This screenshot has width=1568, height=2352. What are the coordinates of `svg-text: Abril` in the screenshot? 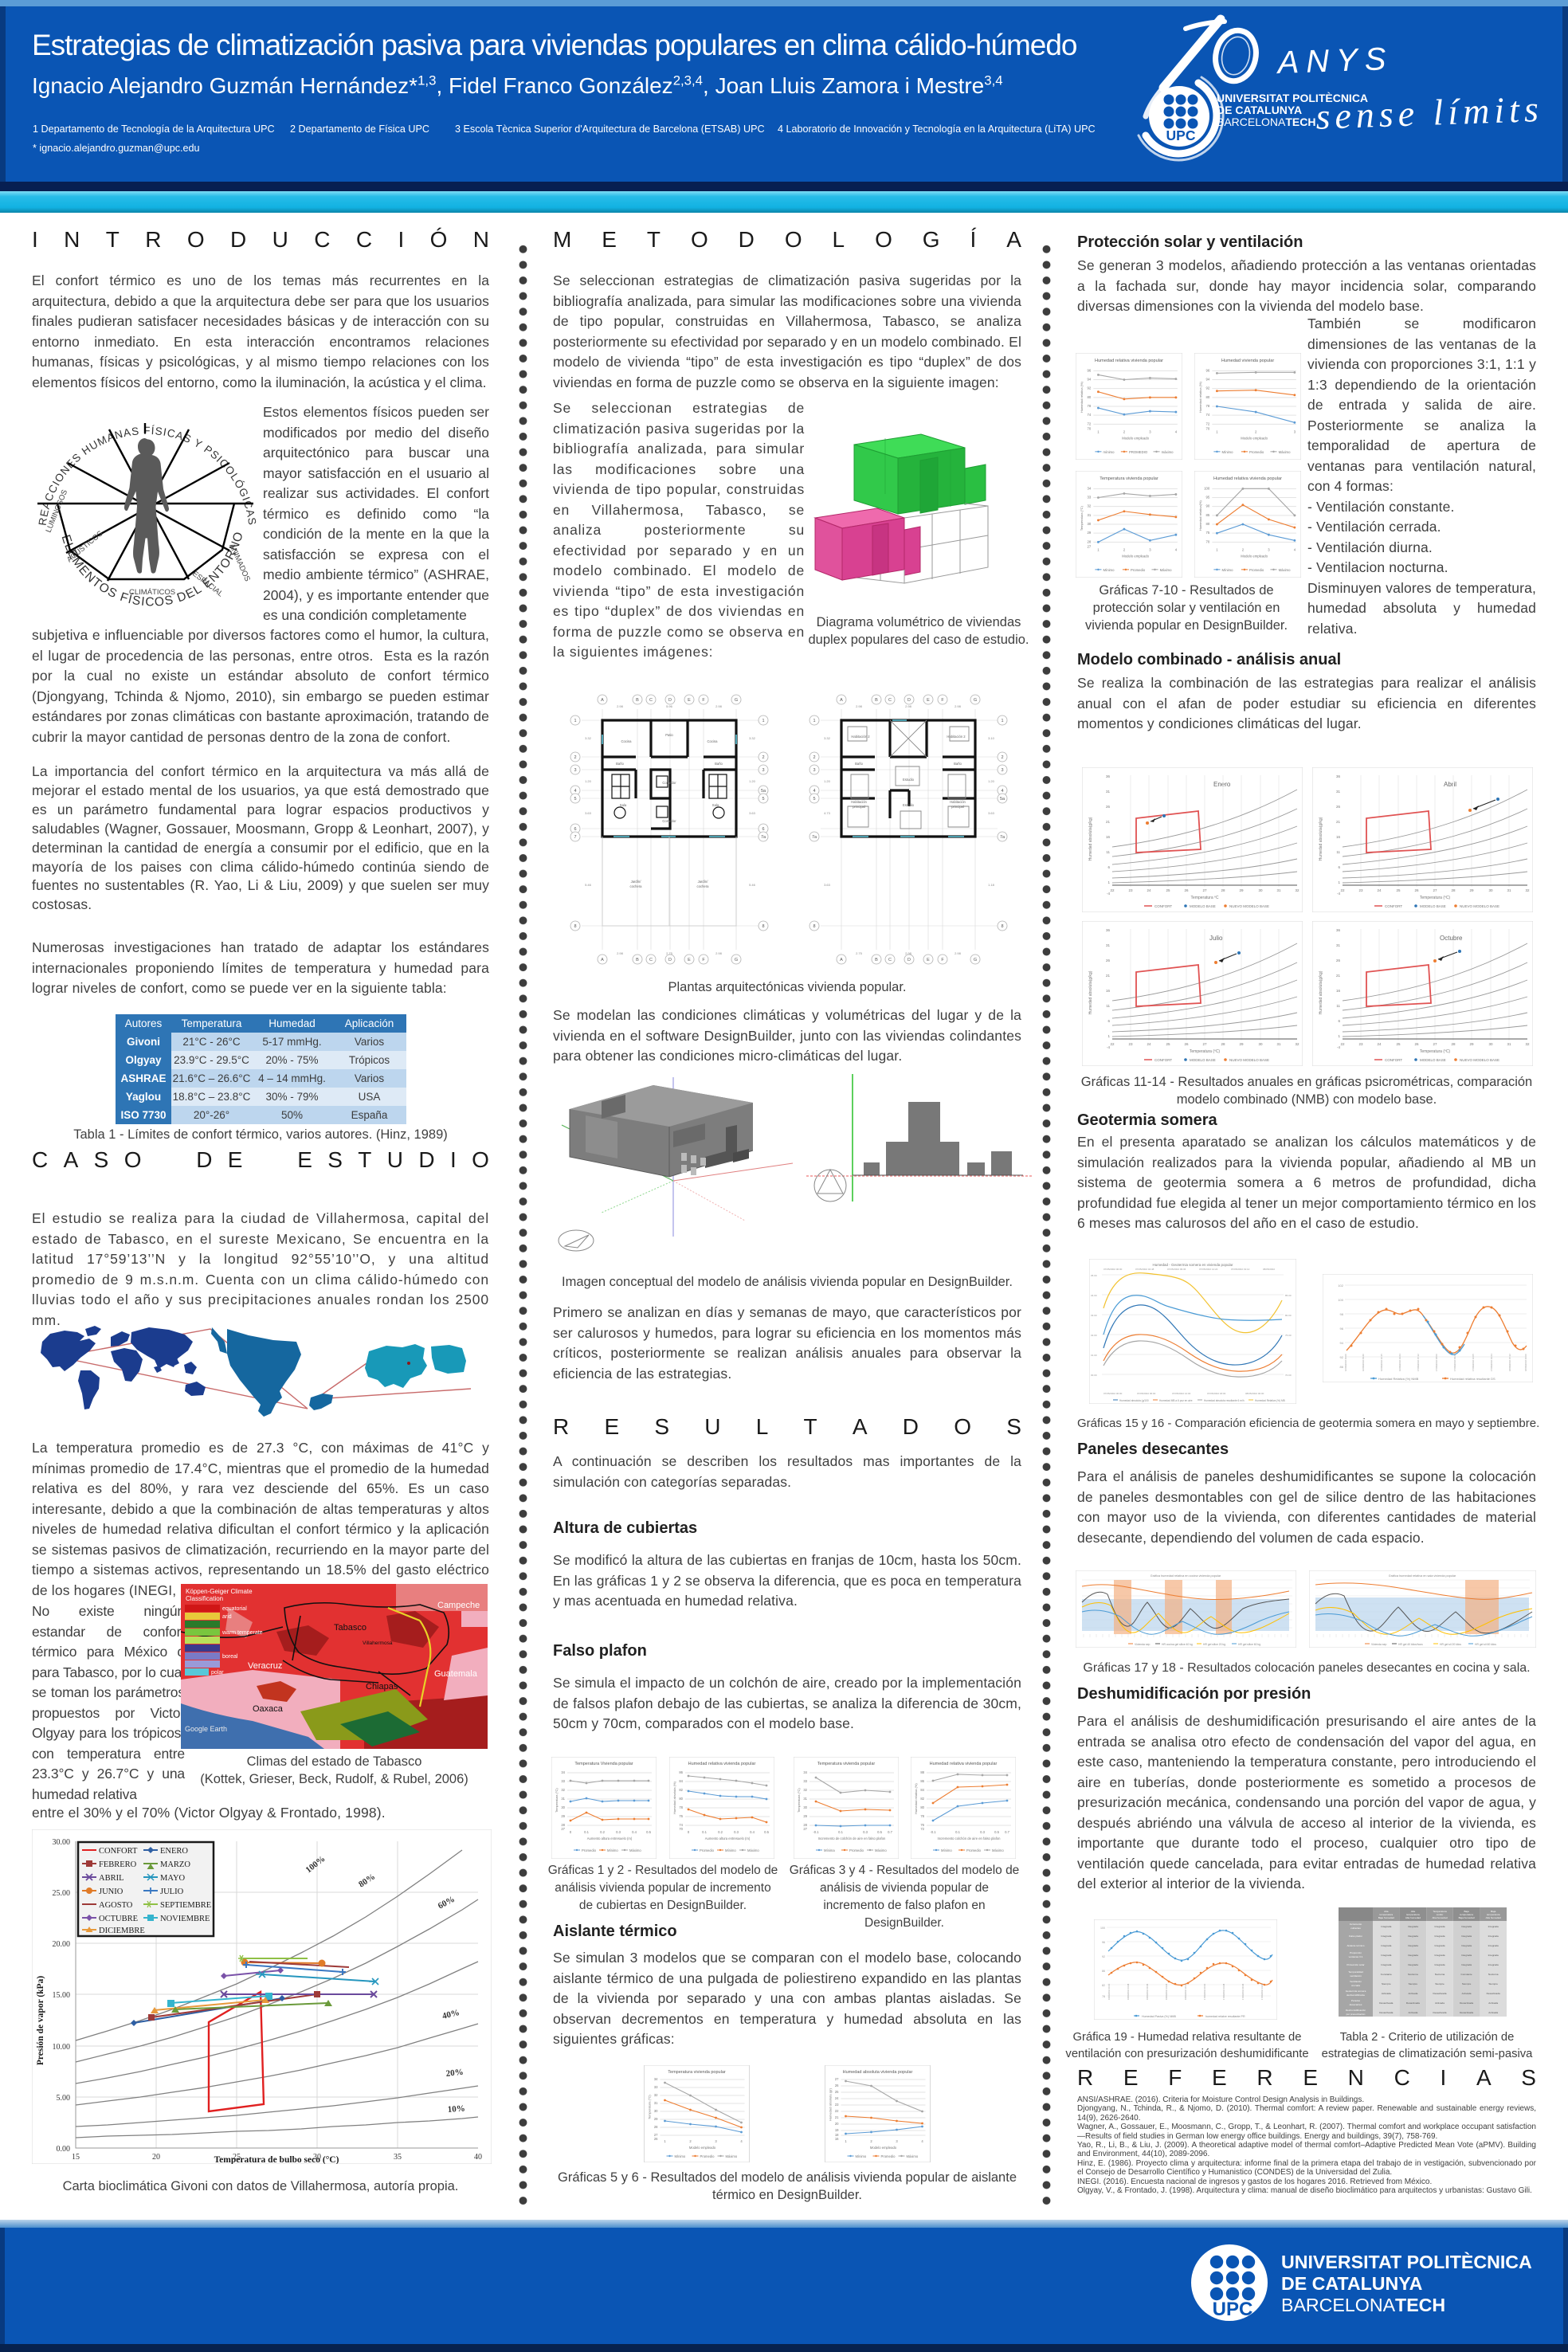 It's located at (1450, 784).